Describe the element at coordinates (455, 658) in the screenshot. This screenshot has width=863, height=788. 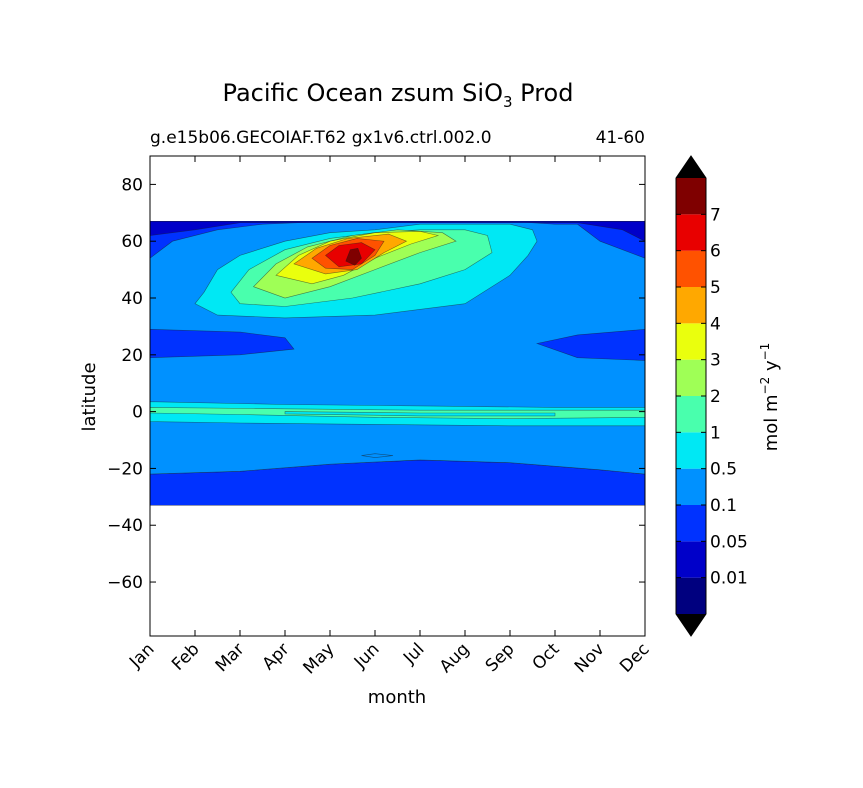
I see `x-tick-label: Aug` at that location.